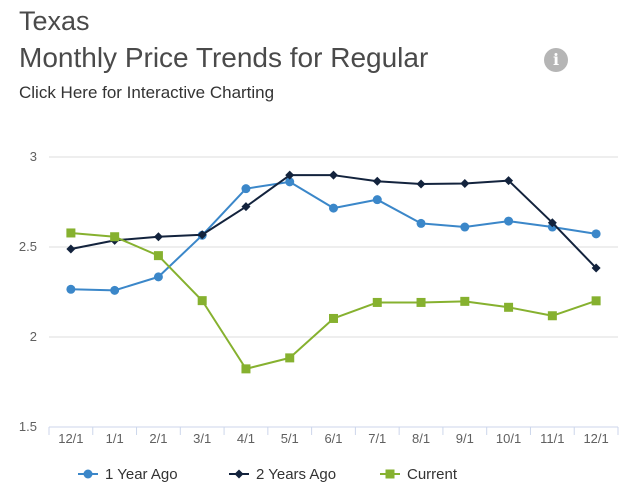  Describe the element at coordinates (202, 438) in the screenshot. I see `x-tick-label: 3/1` at that location.